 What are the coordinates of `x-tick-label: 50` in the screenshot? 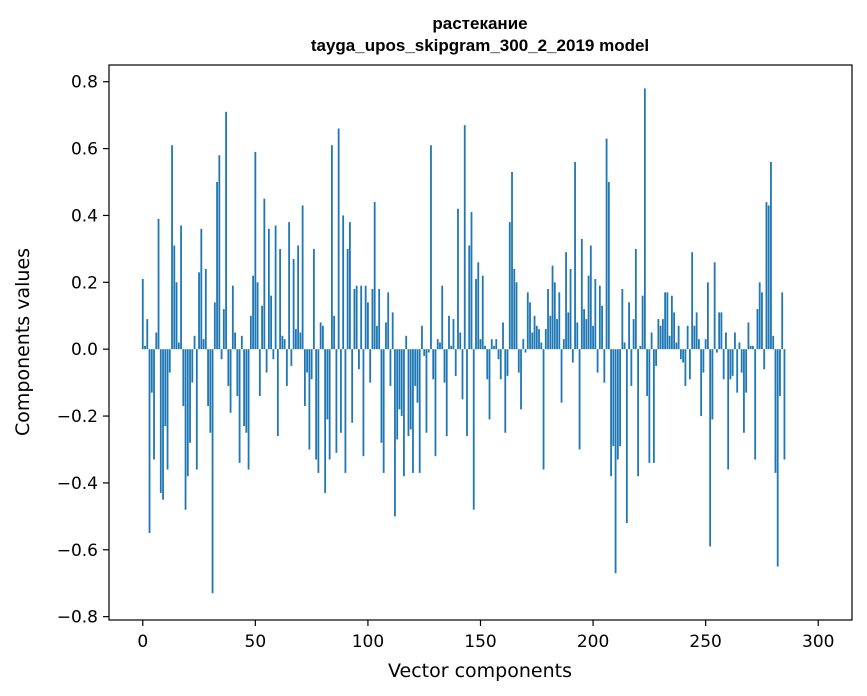 It's located at (256, 642).